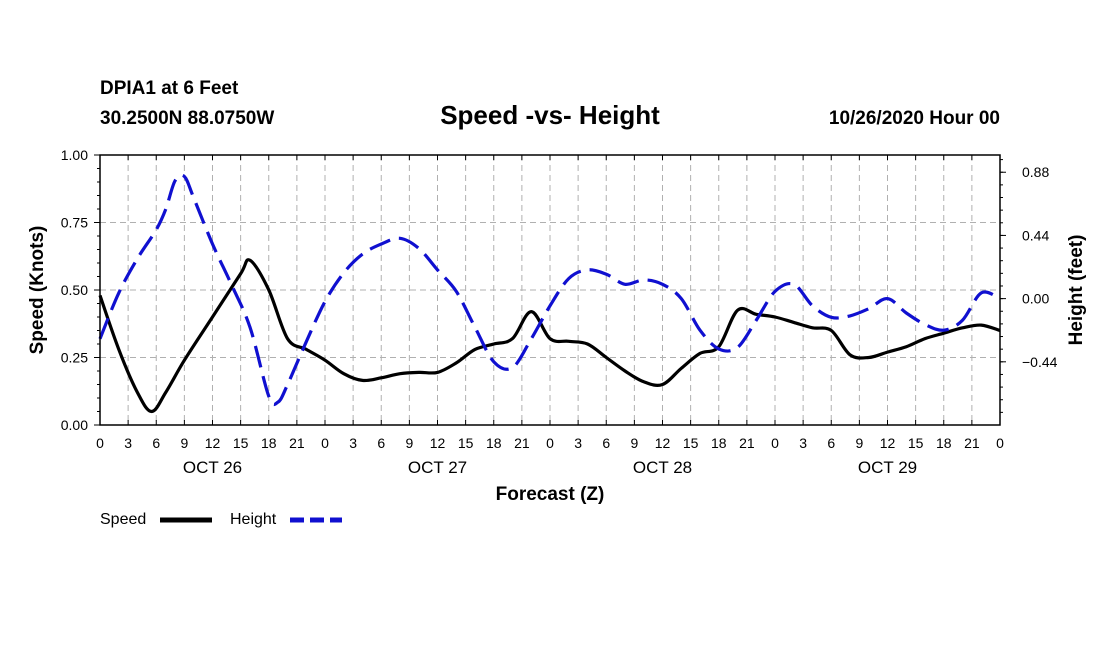 This screenshot has height=650, width=1100. Describe the element at coordinates (1035, 172) in the screenshot. I see `y2-tick-label: 0.88` at that location.